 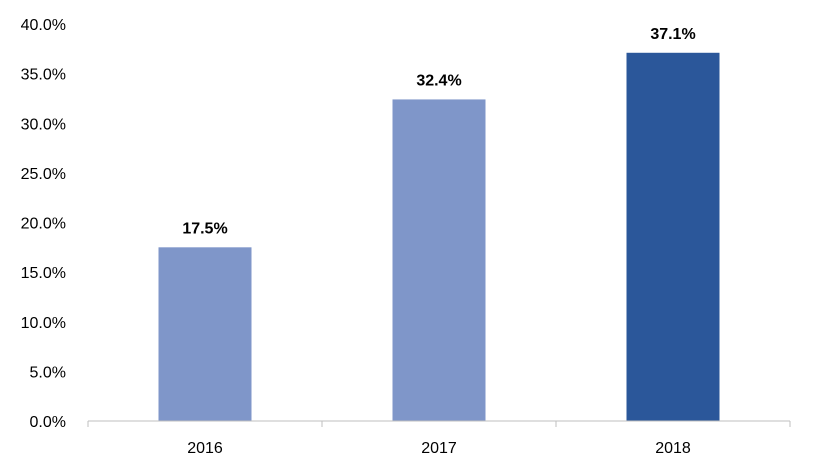 What do you see at coordinates (43, 323) in the screenshot?
I see `y-tick-label: 10.0%` at bounding box center [43, 323].